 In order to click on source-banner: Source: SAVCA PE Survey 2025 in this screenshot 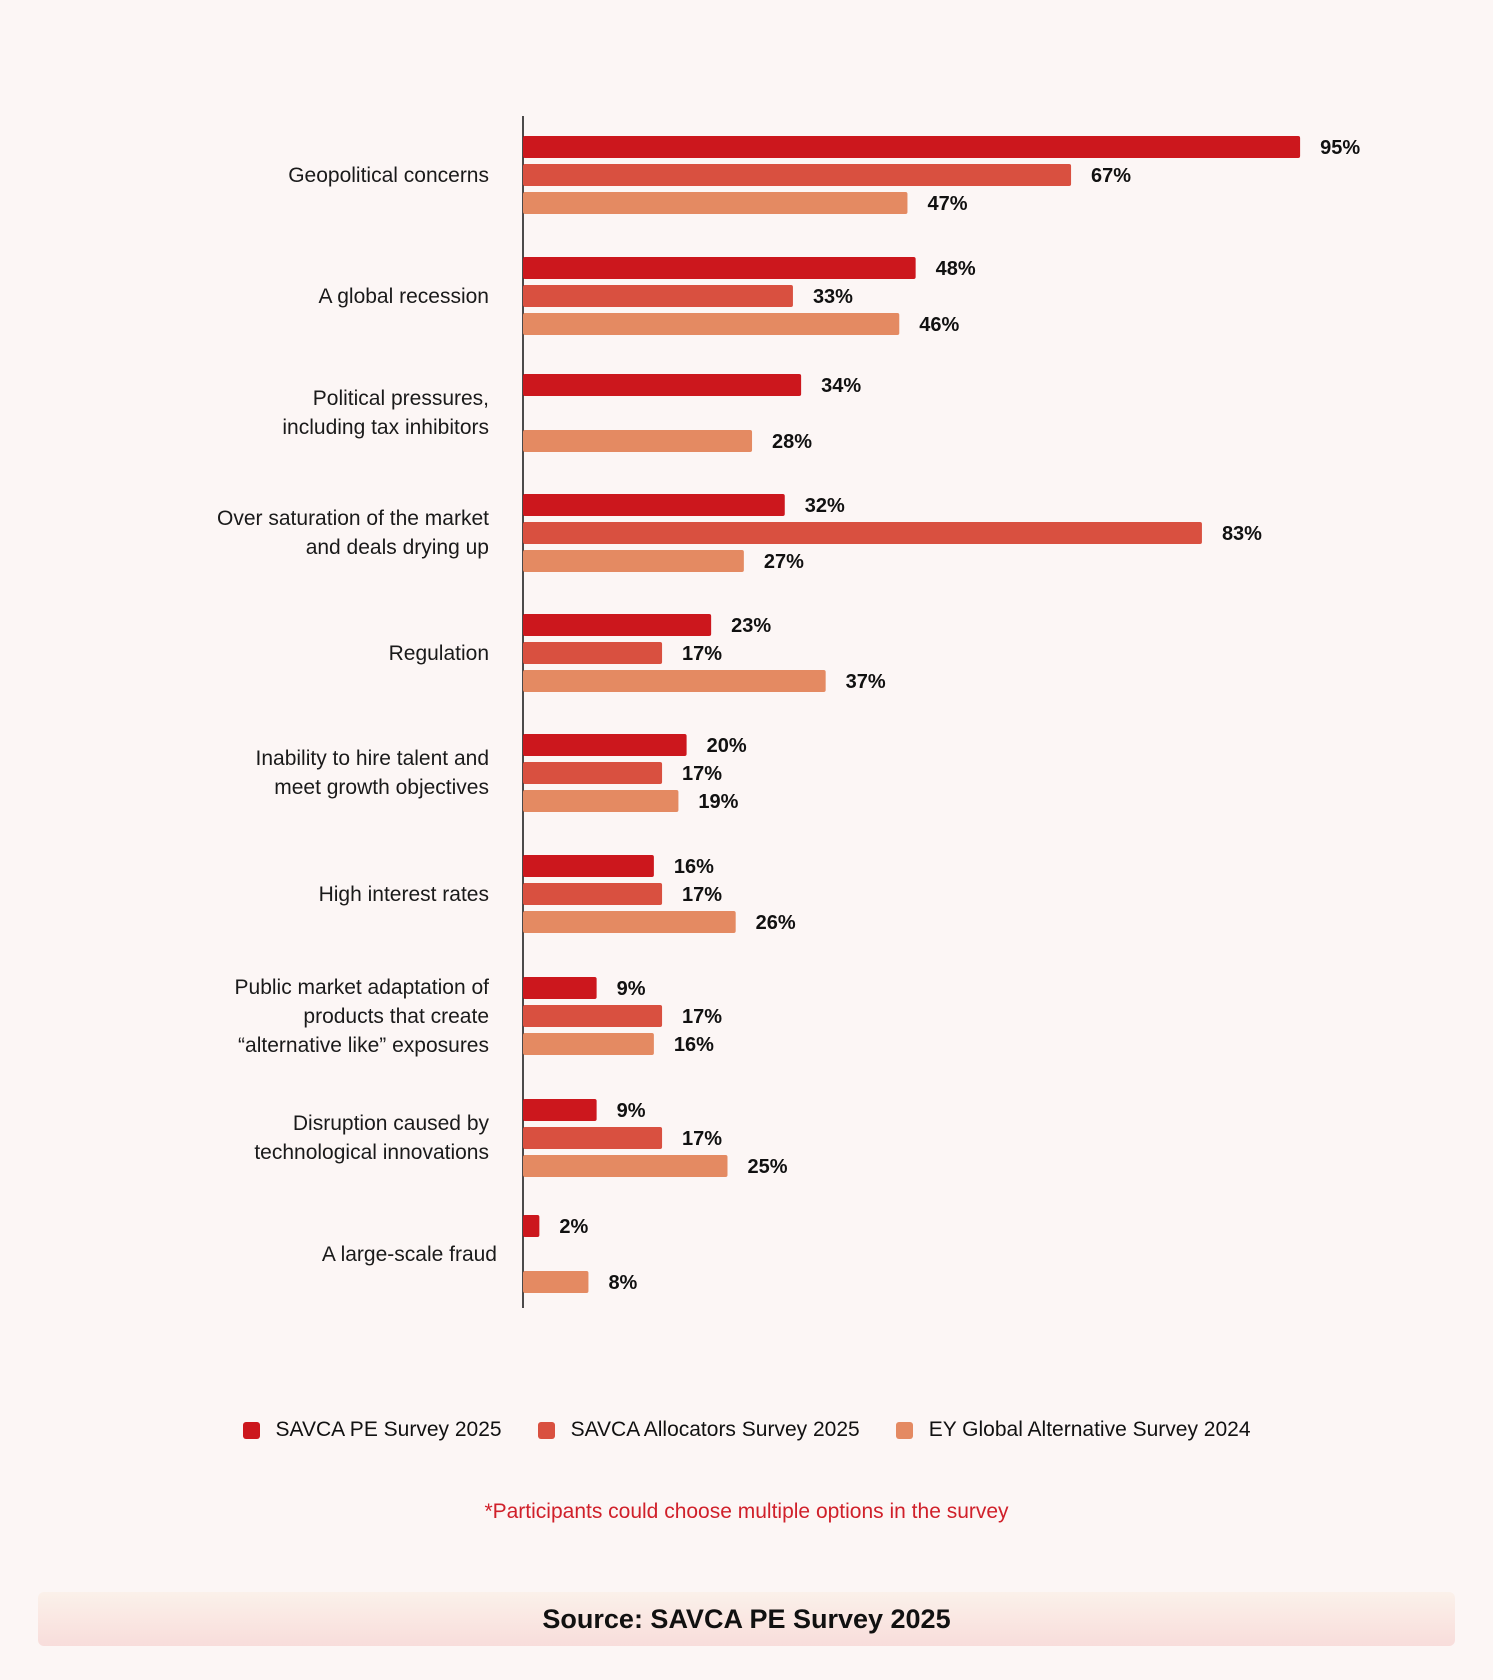, I will do `click(746, 1619)`.